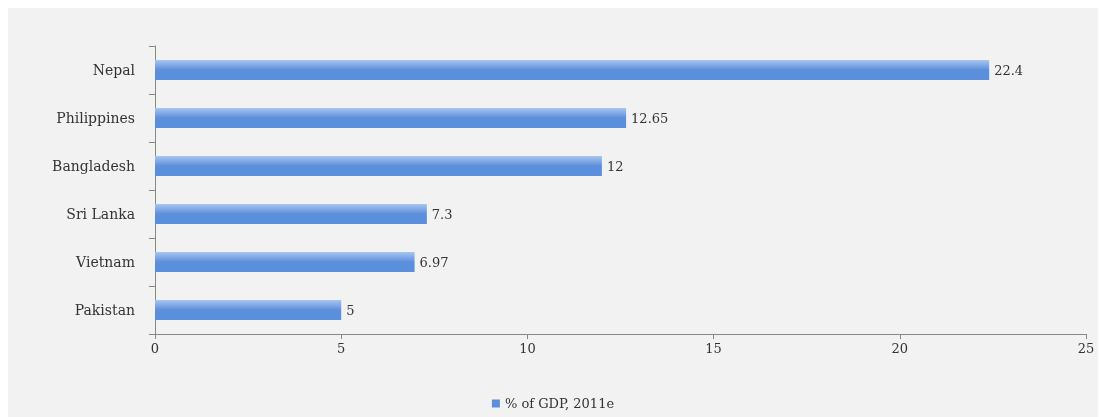 Image resolution: width=1104 pixels, height=417 pixels. Describe the element at coordinates (100, 214) in the screenshot. I see `y-tick-label: Sri Lanka` at that location.